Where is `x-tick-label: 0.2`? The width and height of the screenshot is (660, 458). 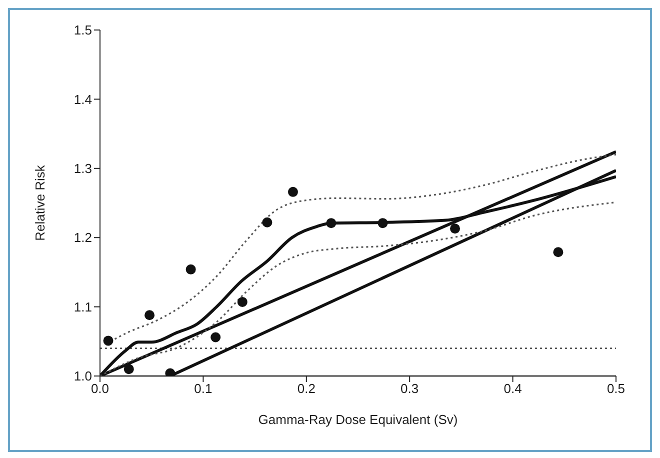 x-tick-label: 0.2 is located at coordinates (306, 388).